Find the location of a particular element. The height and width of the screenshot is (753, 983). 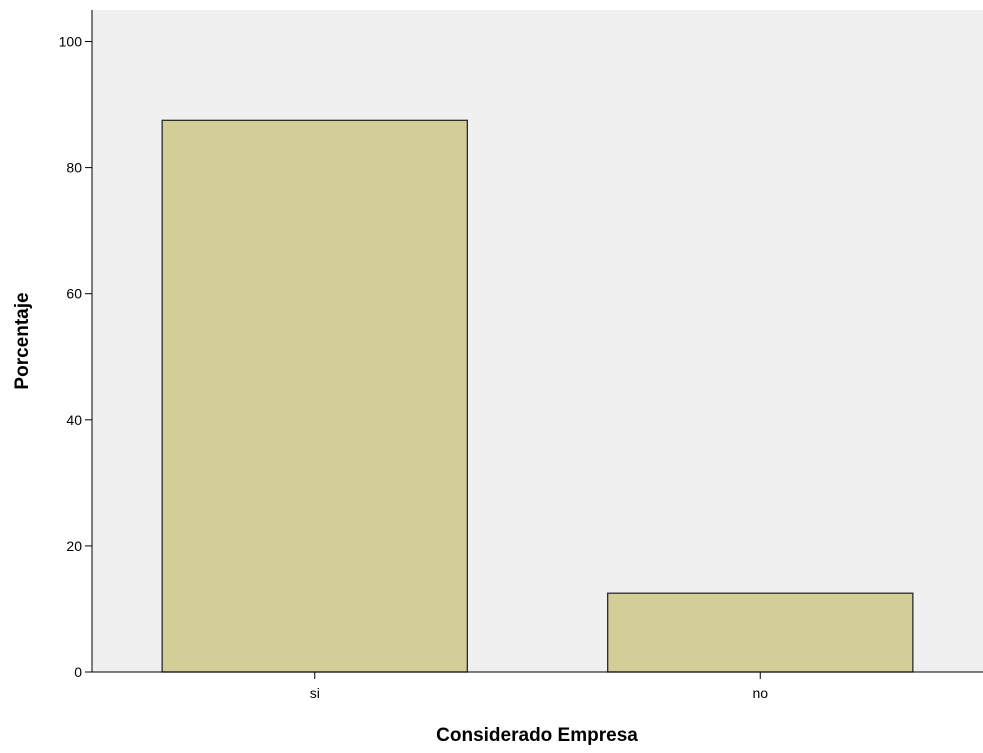

x-tick-label-no: no is located at coordinates (760, 693).